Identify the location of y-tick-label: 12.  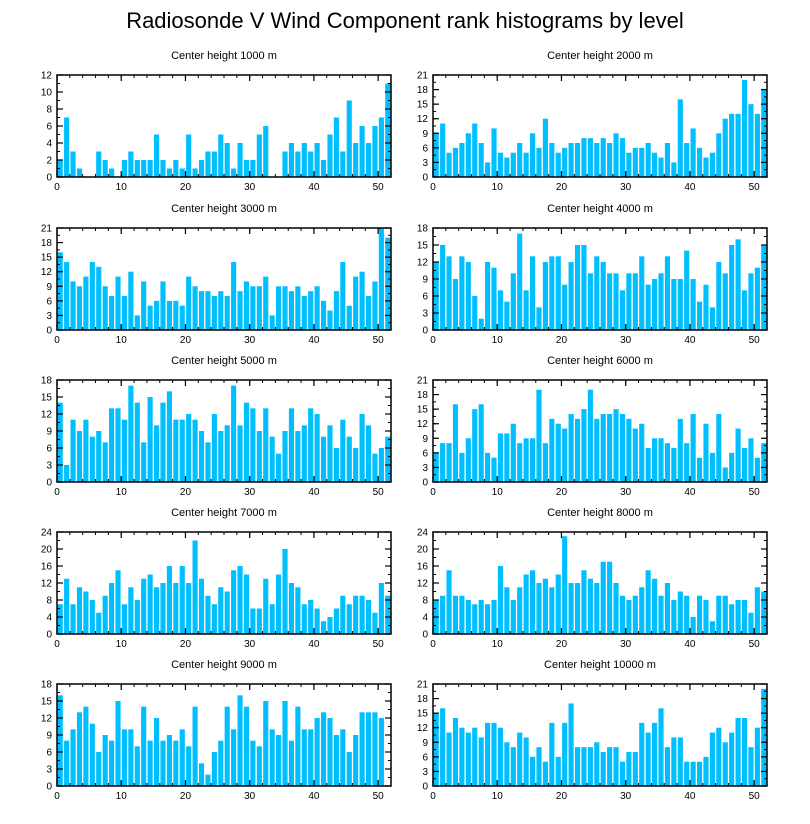
(47, 719).